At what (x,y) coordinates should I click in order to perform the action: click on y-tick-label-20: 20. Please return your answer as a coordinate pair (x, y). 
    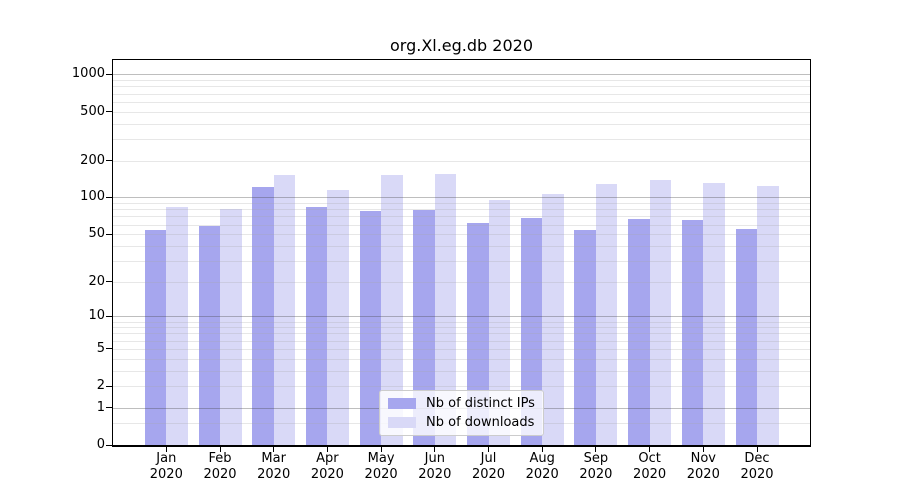
    Looking at the image, I should click on (96, 281).